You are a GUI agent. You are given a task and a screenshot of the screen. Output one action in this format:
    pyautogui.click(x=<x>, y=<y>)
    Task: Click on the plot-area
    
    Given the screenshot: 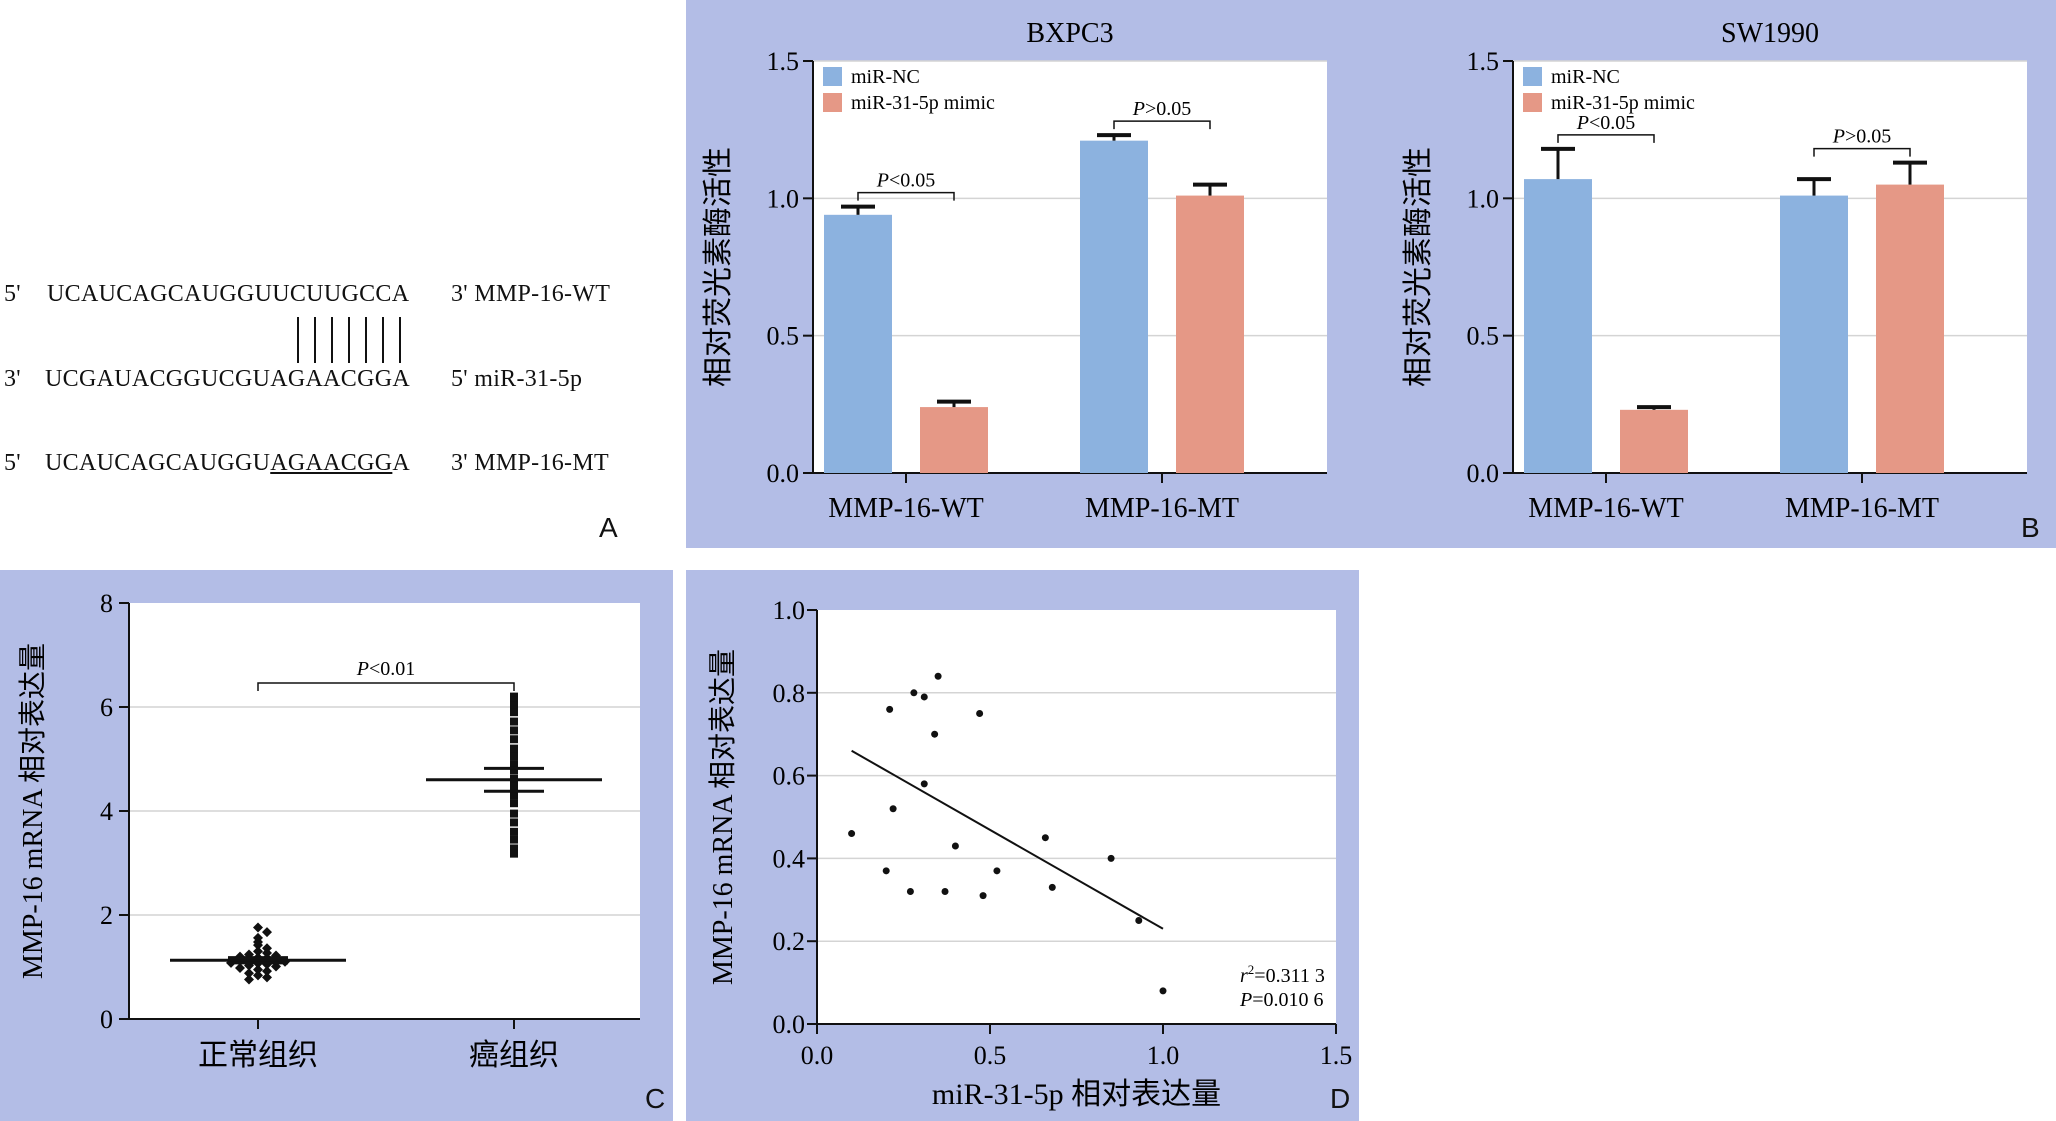 What is the action you would take?
    pyautogui.click(x=1076, y=817)
    